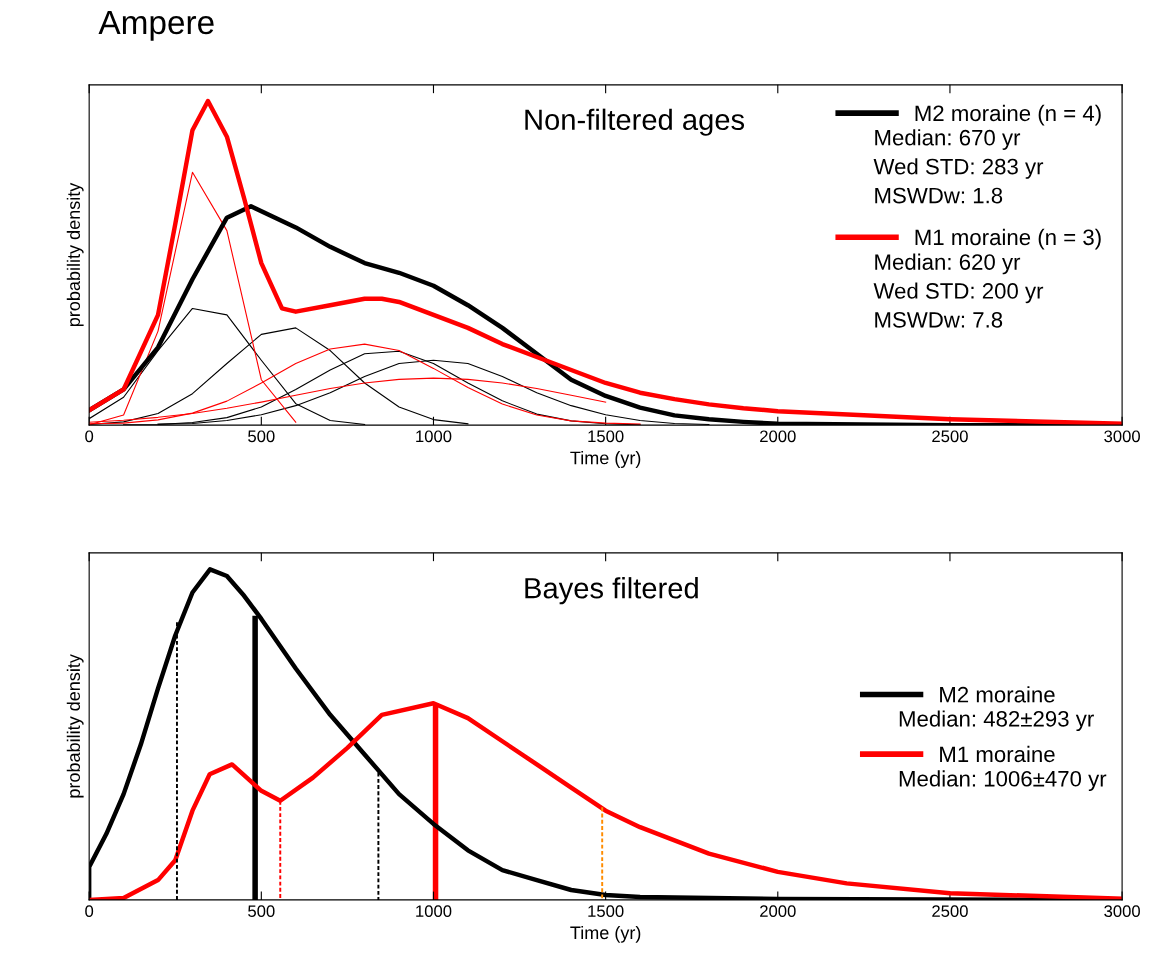 This screenshot has width=1158, height=975. What do you see at coordinates (1008, 115) in the screenshot?
I see `legend-label: M2 moraine (n = 4)` at bounding box center [1008, 115].